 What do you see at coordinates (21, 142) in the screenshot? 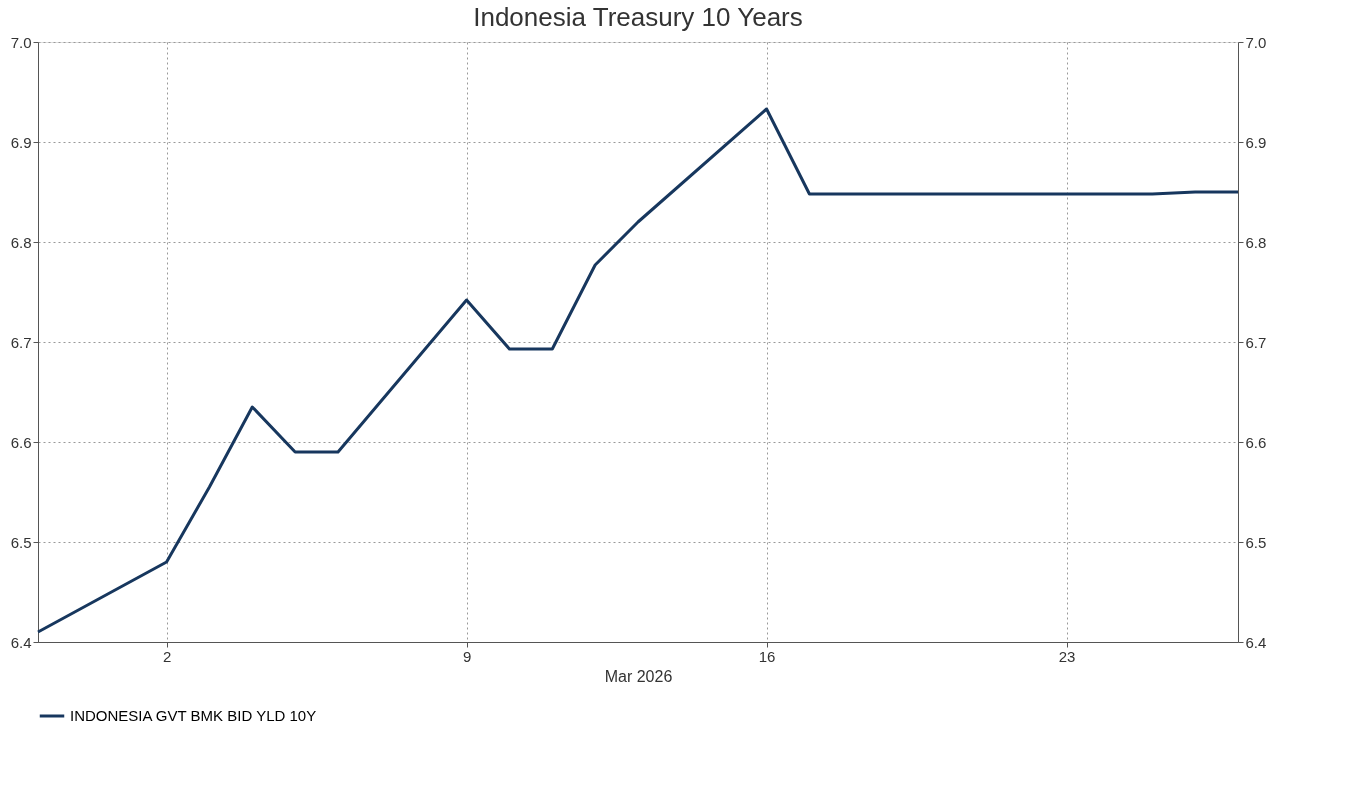
I see `y-tick-label: 6.9` at bounding box center [21, 142].